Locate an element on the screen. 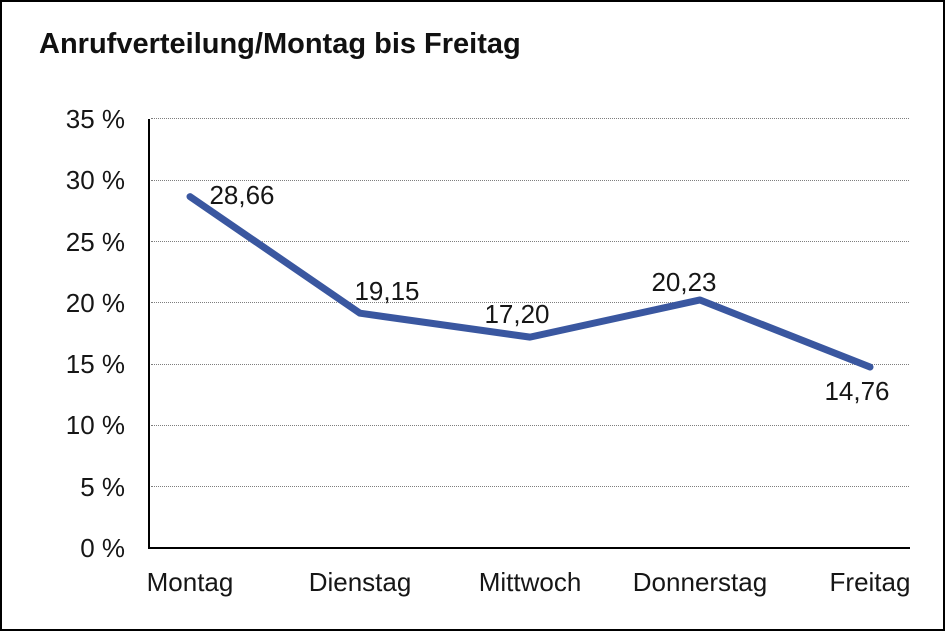 This screenshot has width=945, height=631. y-tick-label: 5 % is located at coordinates (102, 486).